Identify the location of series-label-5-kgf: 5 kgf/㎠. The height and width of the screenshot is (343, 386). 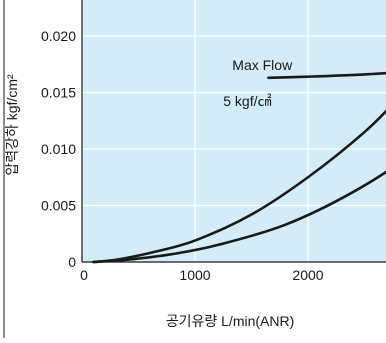
(247, 101).